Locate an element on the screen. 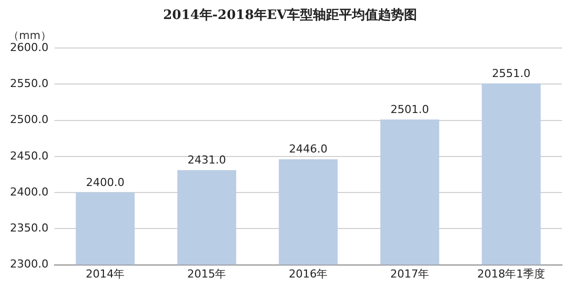 The height and width of the screenshot is (286, 580). x-tick-label: 2017年 is located at coordinates (410, 273).